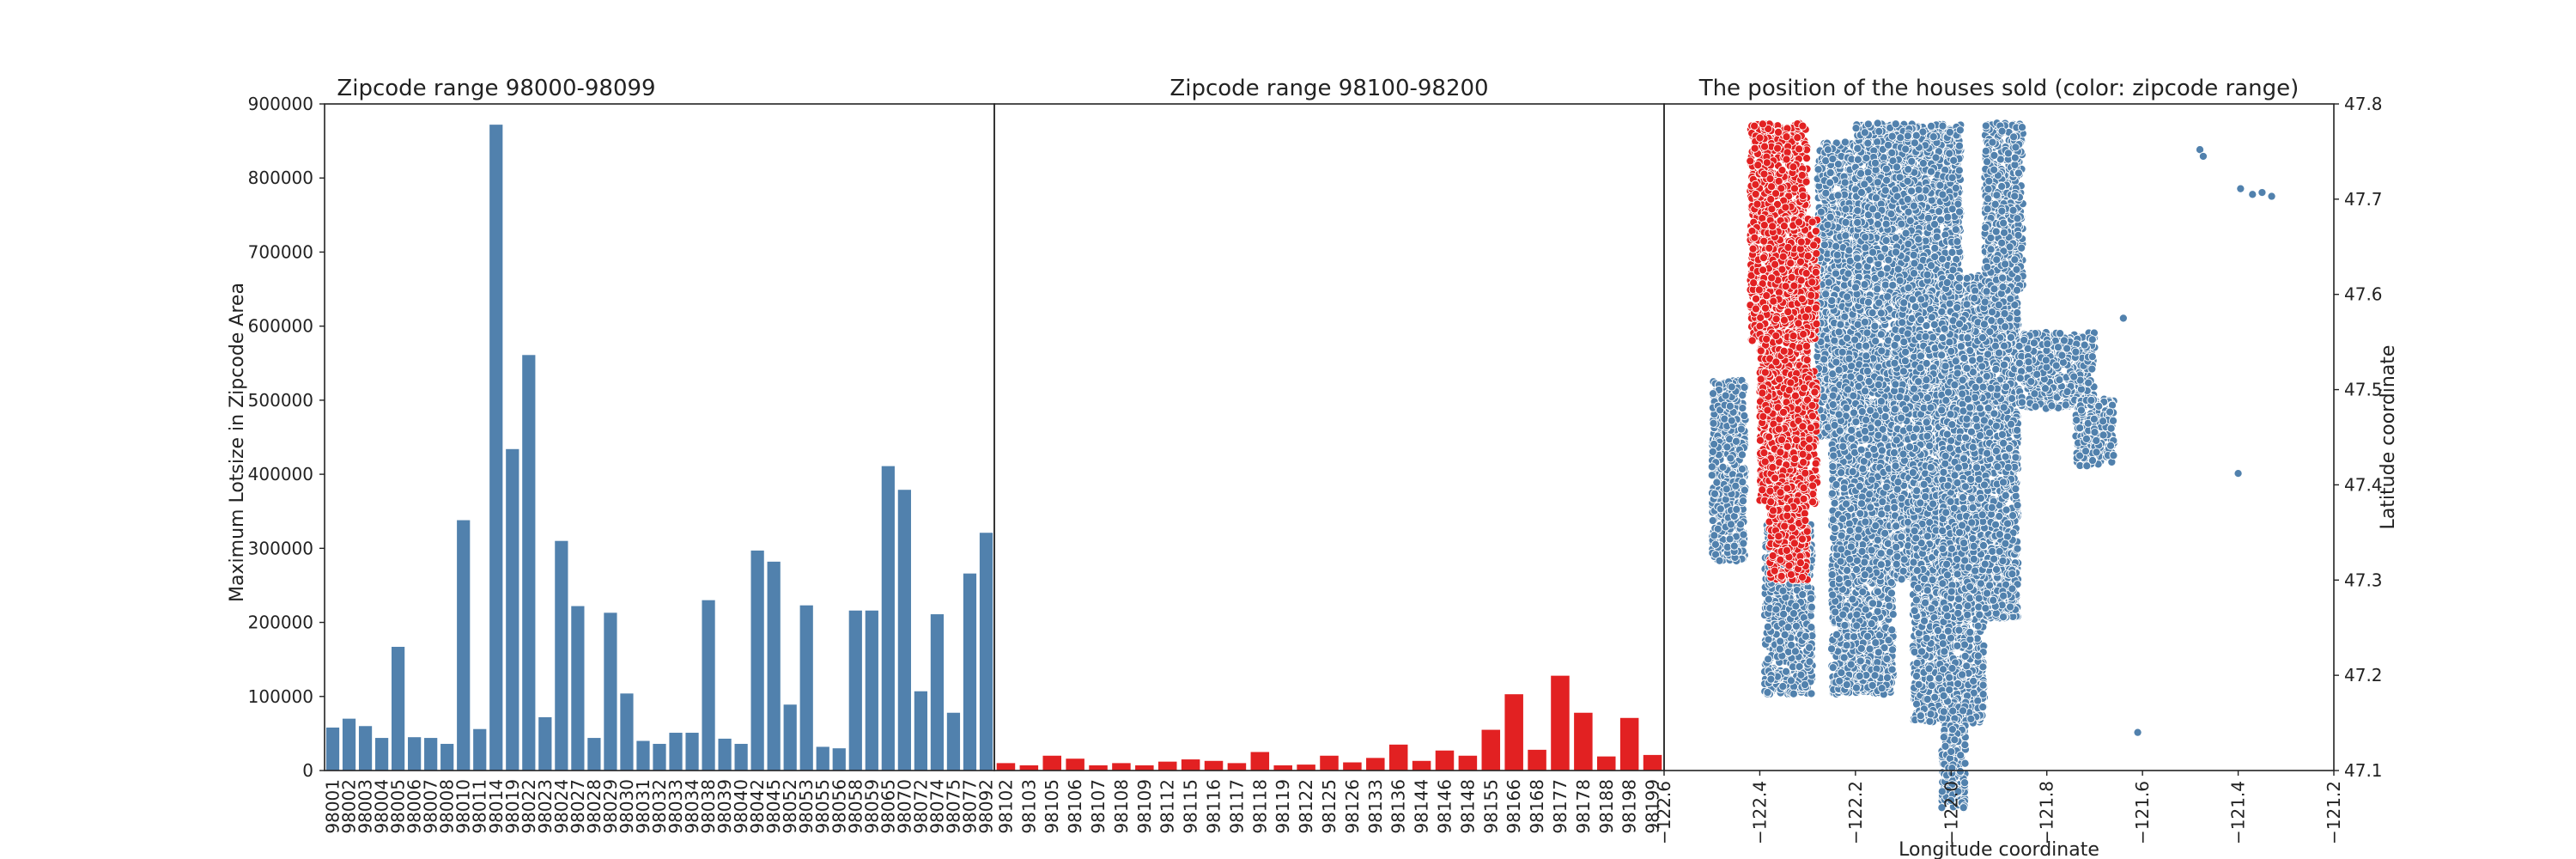  I want to click on x-tick-label: 98023, so click(545, 806).